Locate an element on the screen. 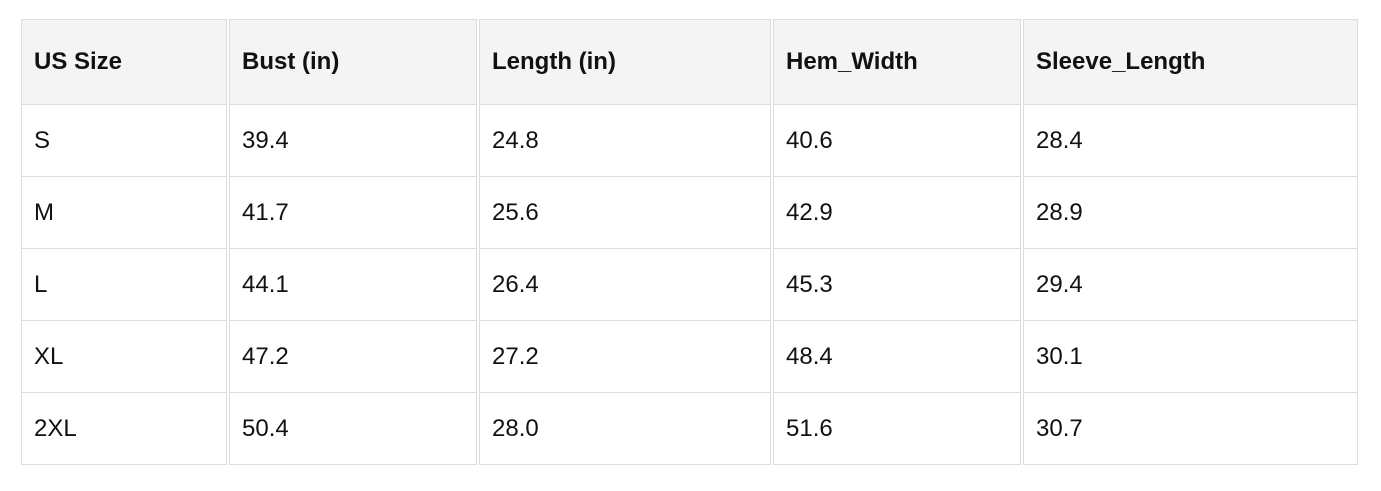 This screenshot has height=491, width=1381. table-cell: 45.3 is located at coordinates (897, 285).